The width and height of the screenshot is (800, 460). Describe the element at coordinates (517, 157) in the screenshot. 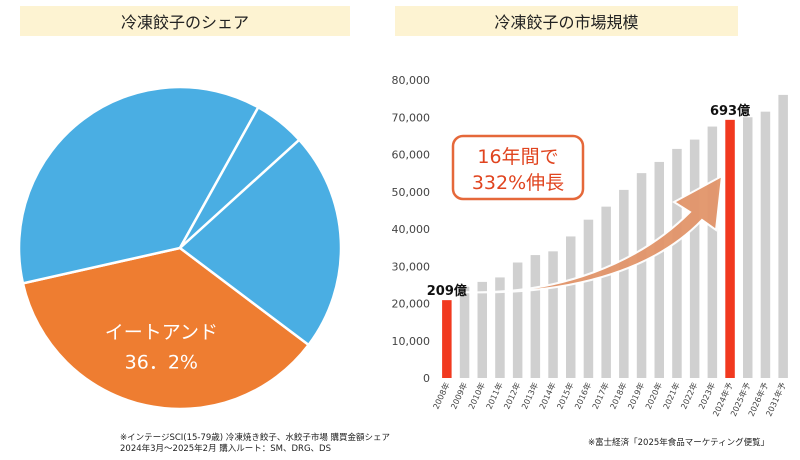

I see `growth-callout-line1: 16年間で` at that location.